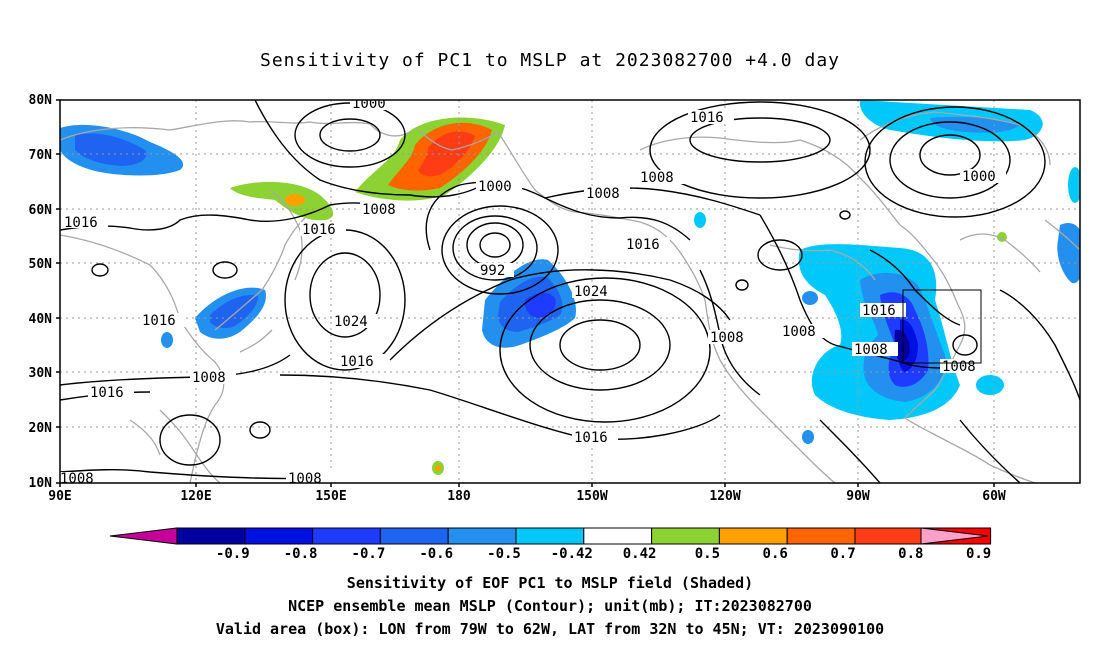 This screenshot has width=1100, height=650. What do you see at coordinates (369, 554) in the screenshot?
I see `colorbar-label: -0.7` at bounding box center [369, 554].